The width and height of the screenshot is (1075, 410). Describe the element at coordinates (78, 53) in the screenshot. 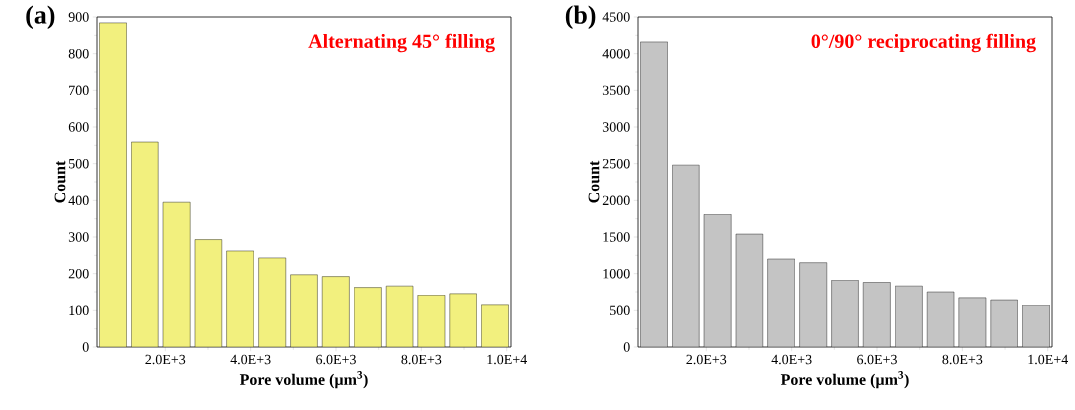

I see `y-tick-label: 800` at that location.